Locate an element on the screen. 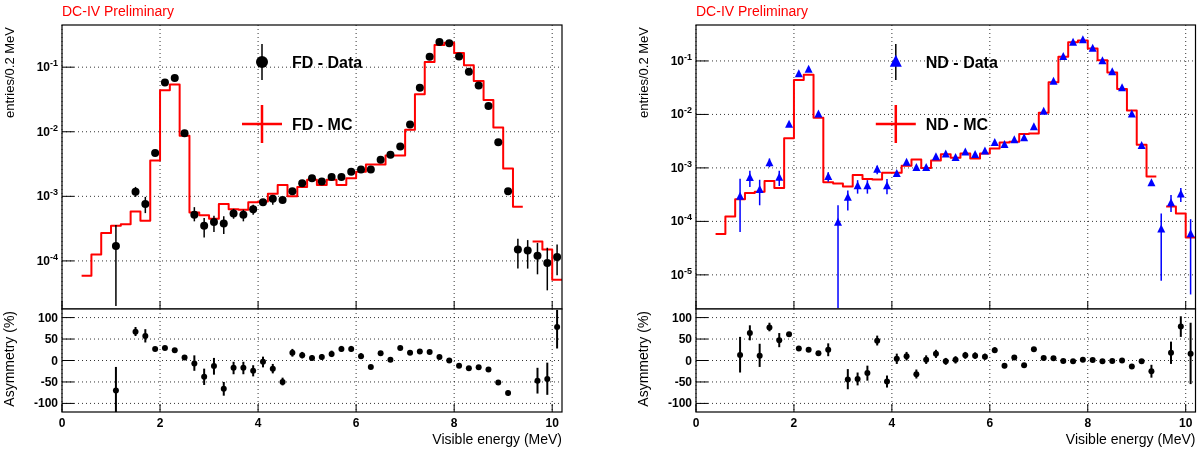 The image size is (1200, 450). y-tick-label: 10$^{-5}$ is located at coordinates (681, 273).